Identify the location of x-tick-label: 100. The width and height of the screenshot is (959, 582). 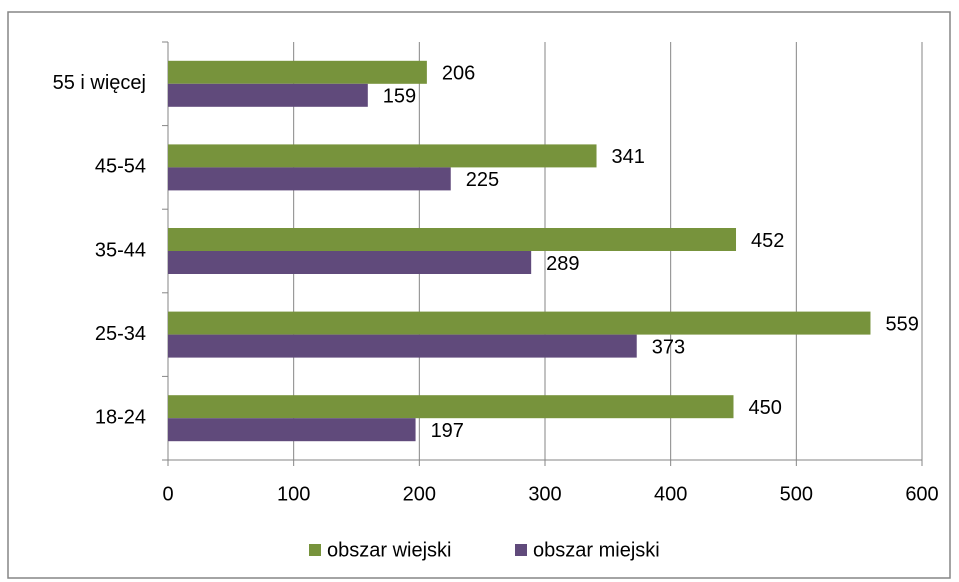
(293, 494).